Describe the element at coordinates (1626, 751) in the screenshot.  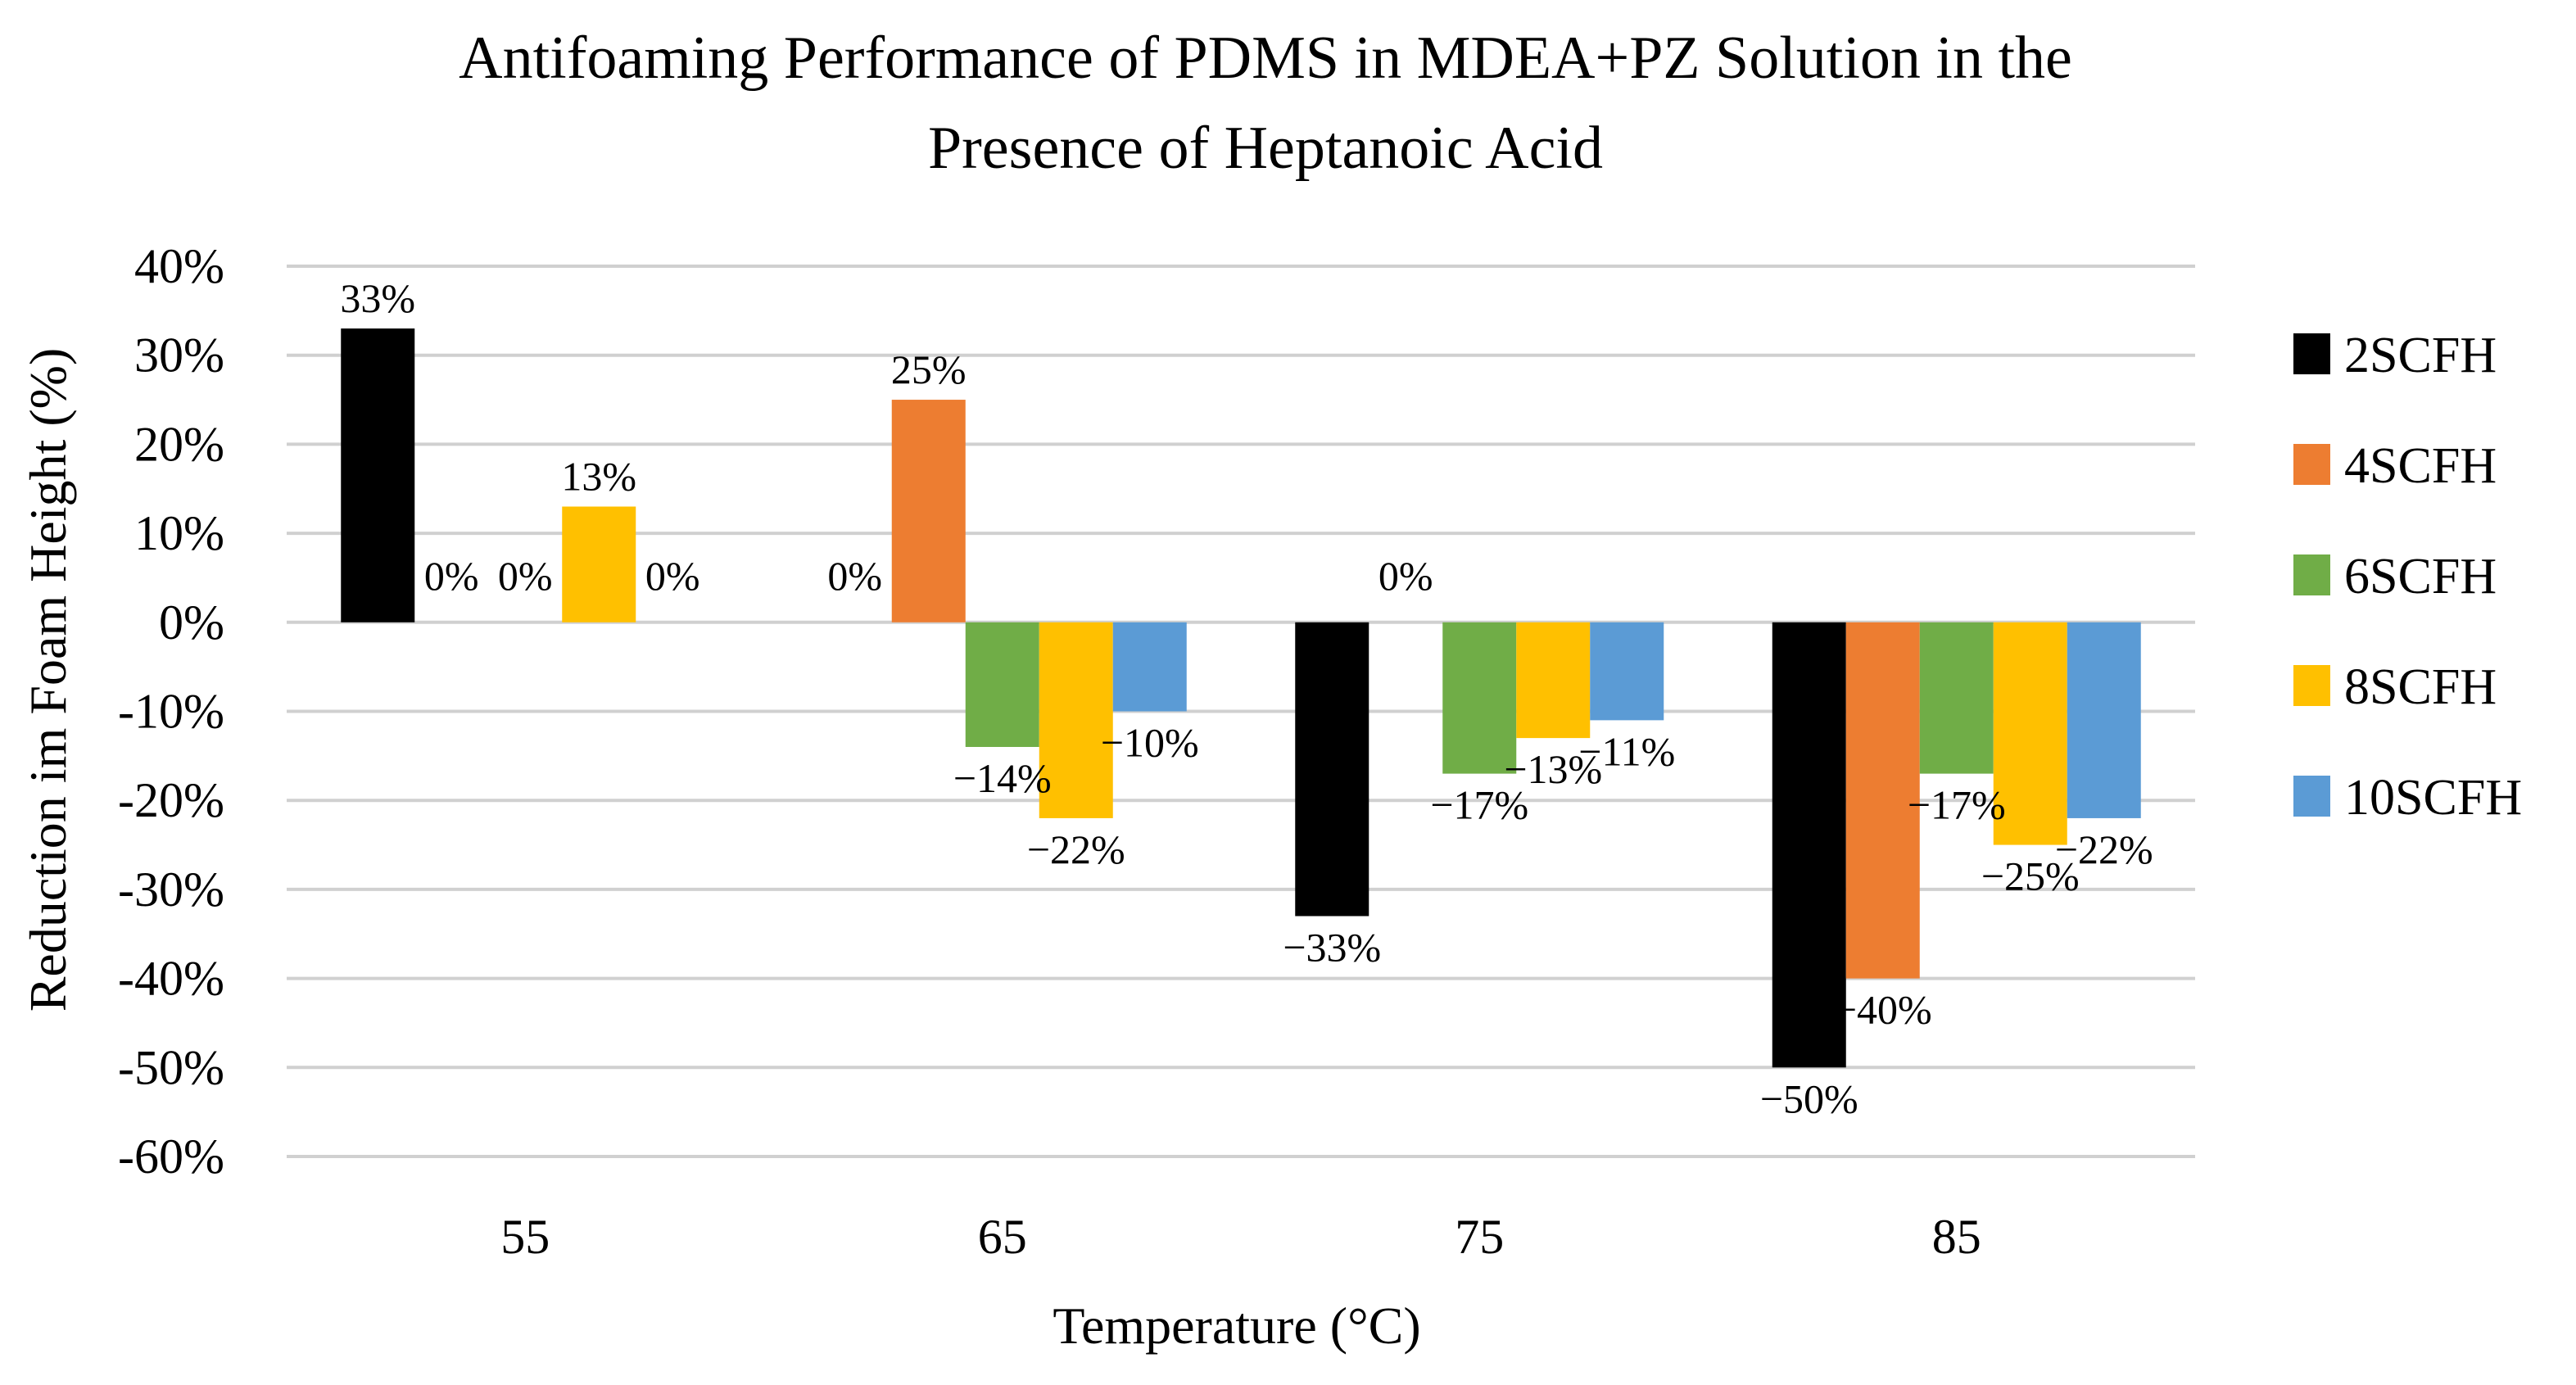
I see `data-label: −11%` at that location.